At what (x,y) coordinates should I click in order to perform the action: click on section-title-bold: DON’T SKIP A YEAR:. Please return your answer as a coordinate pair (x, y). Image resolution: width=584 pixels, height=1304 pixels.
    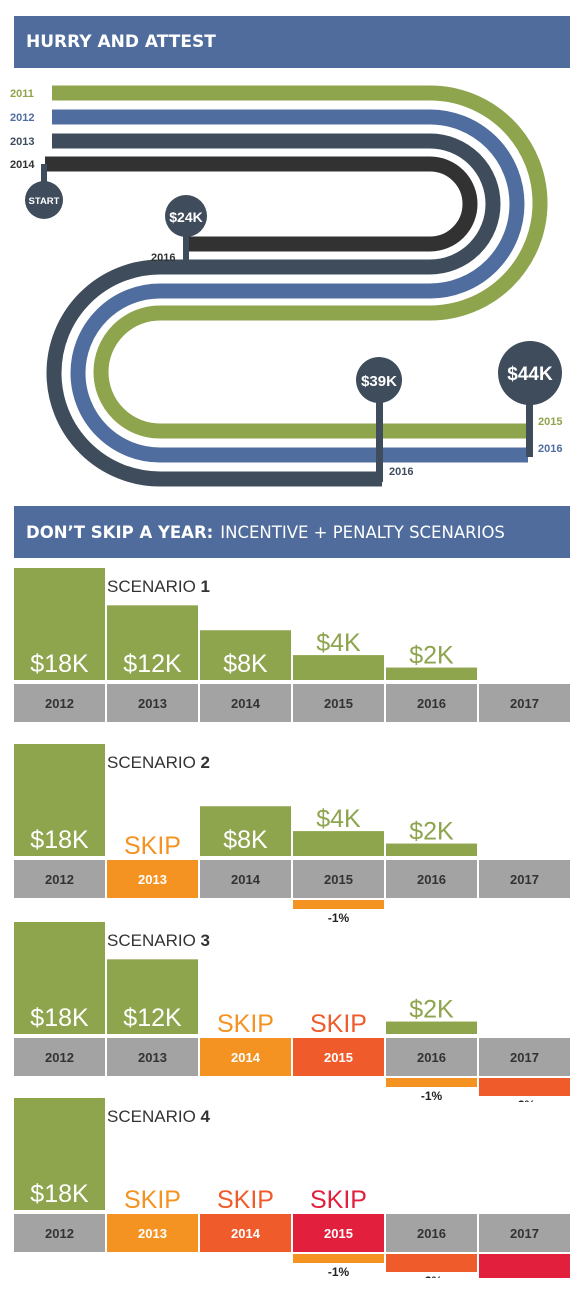
    Looking at the image, I should click on (120, 532).